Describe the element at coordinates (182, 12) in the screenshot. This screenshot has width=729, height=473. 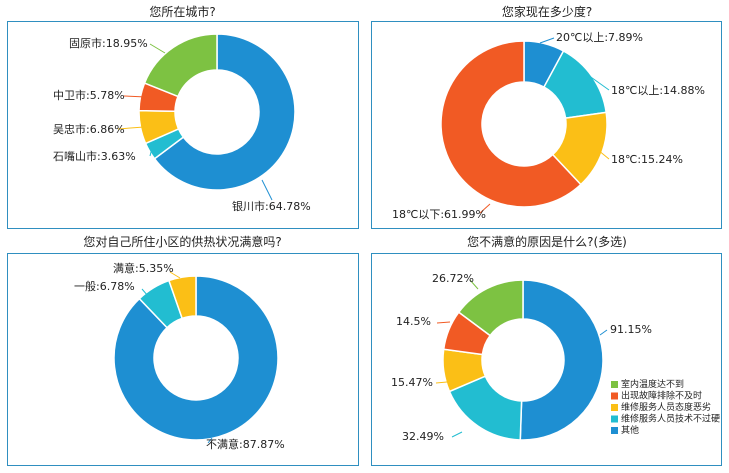
I see `chart1-title: 您所在城市?` at that location.